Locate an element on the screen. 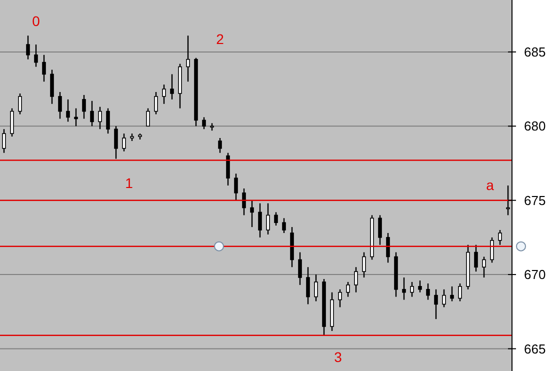 Image resolution: width=552 pixels, height=371 pixels. annotation: 2 is located at coordinates (220, 39).